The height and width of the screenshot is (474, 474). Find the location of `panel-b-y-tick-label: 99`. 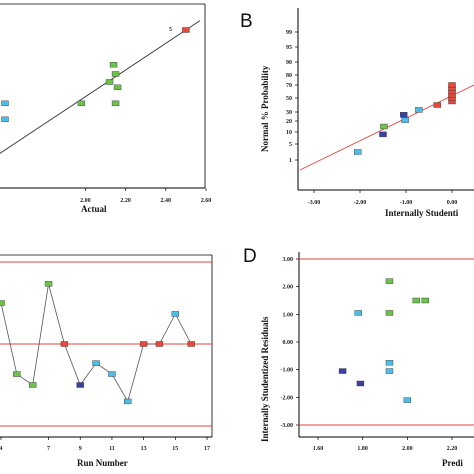

panel-b-y-tick-label: 99 is located at coordinates (289, 33).